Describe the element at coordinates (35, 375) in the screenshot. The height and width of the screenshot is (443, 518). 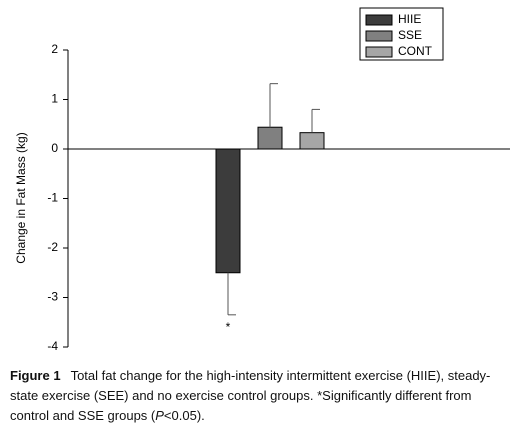
I see `caption-label: Figure 1` at that location.